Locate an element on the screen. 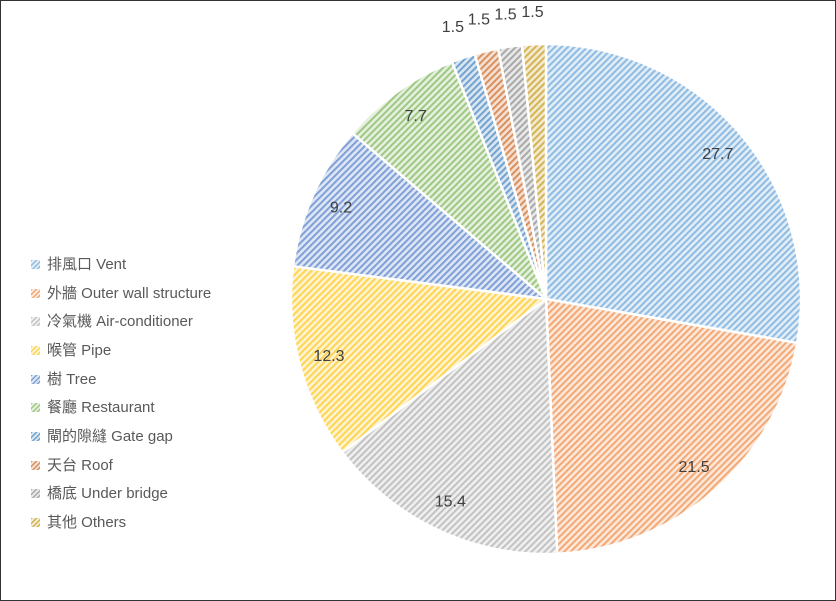  legend-item: 樹 Tree is located at coordinates (121, 379).